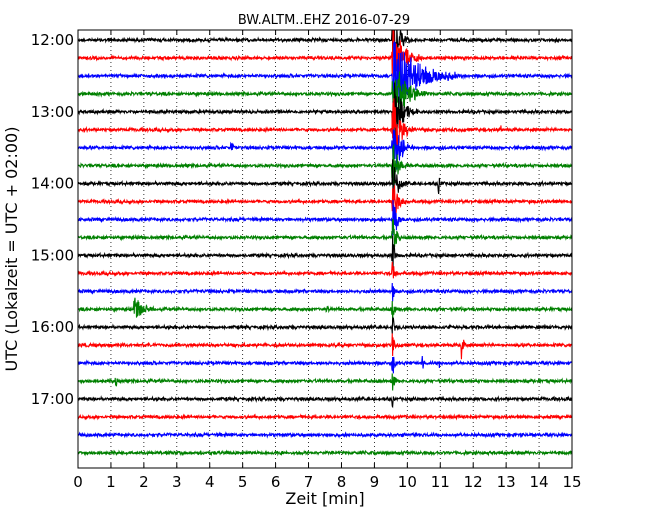 The width and height of the screenshot is (650, 520). What do you see at coordinates (11, 249) in the screenshot?
I see `y-axis-label: UTC (Lokalzeit = UTC + 02:00)` at bounding box center [11, 249].